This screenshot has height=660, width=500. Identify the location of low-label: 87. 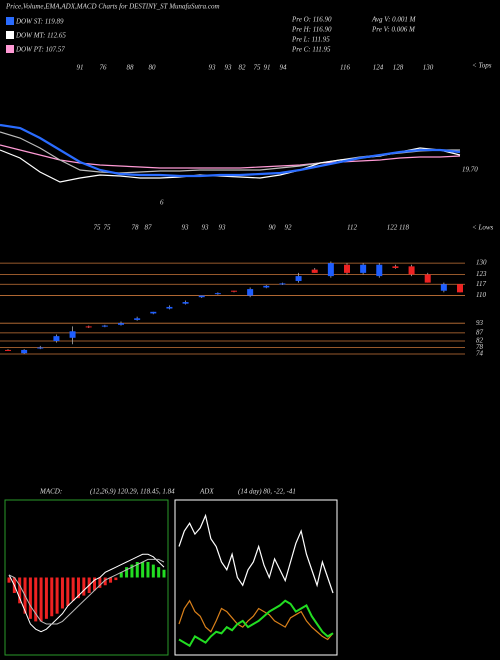
(149, 228).